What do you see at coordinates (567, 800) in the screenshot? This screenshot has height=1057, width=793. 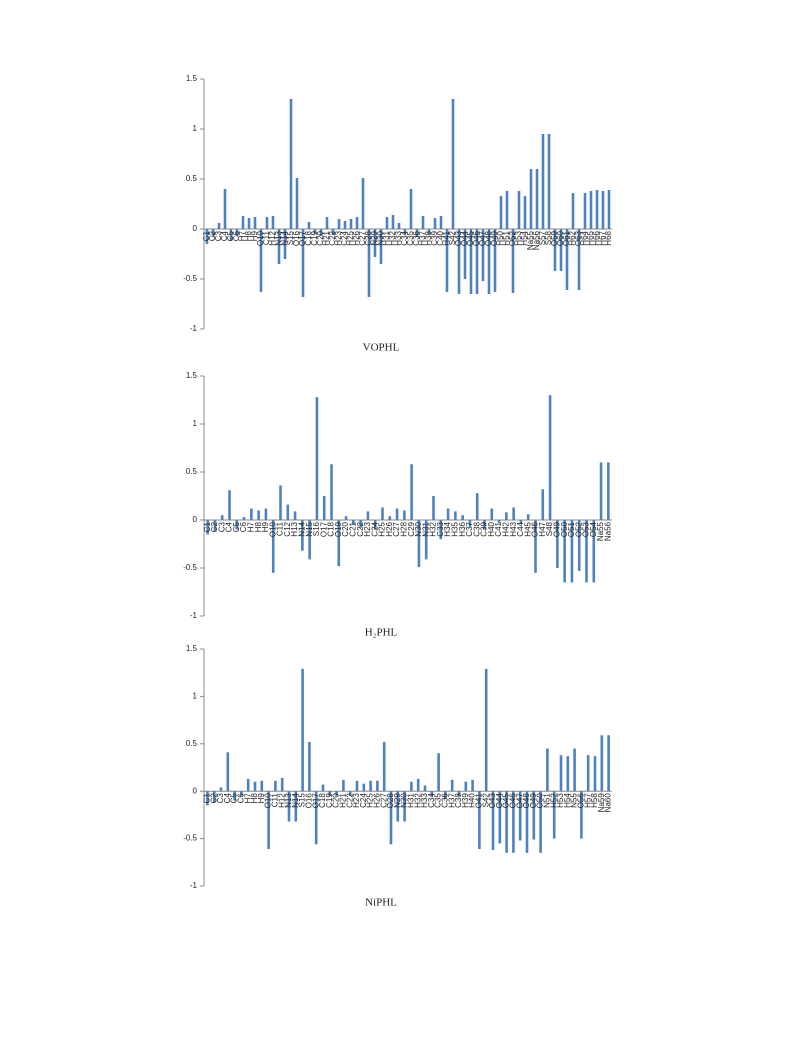 I see `x-tick-label: H54` at bounding box center [567, 800].